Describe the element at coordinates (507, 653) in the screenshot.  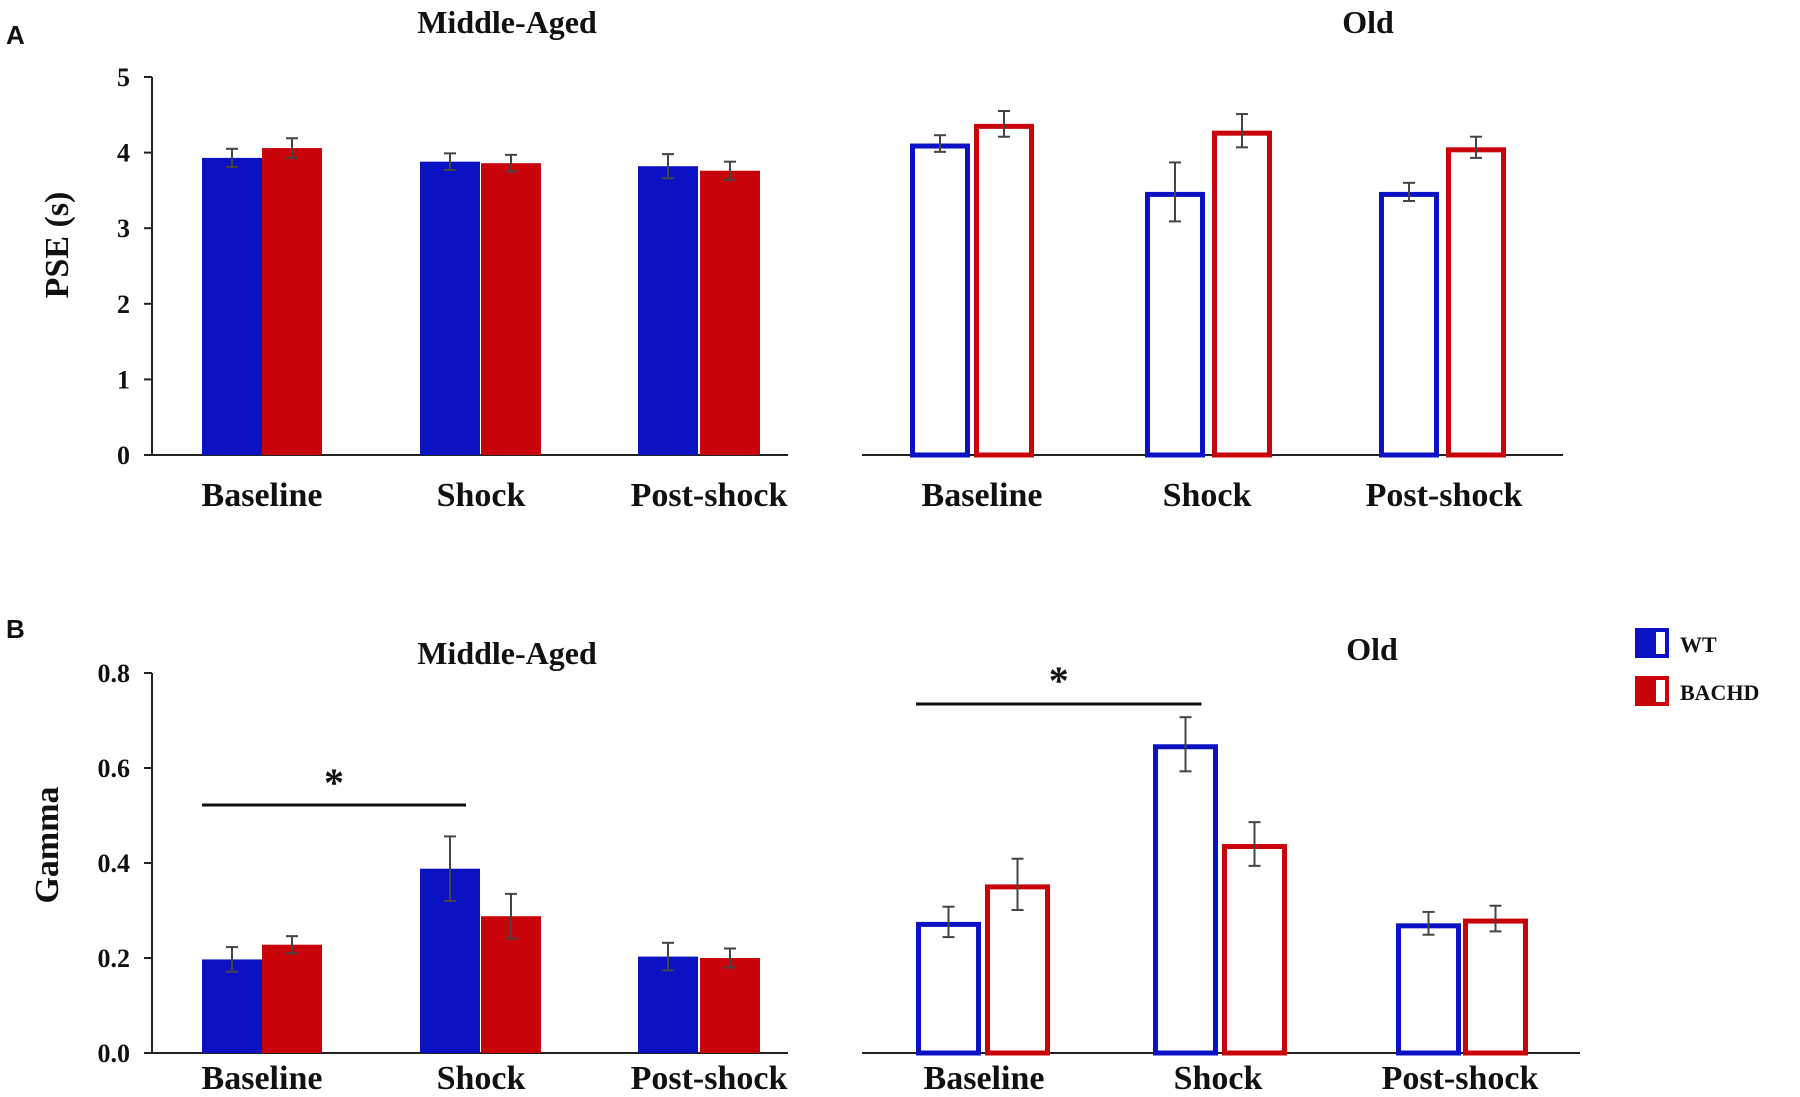
I see `chart-title-b-middle: Middle-Aged` at that location.